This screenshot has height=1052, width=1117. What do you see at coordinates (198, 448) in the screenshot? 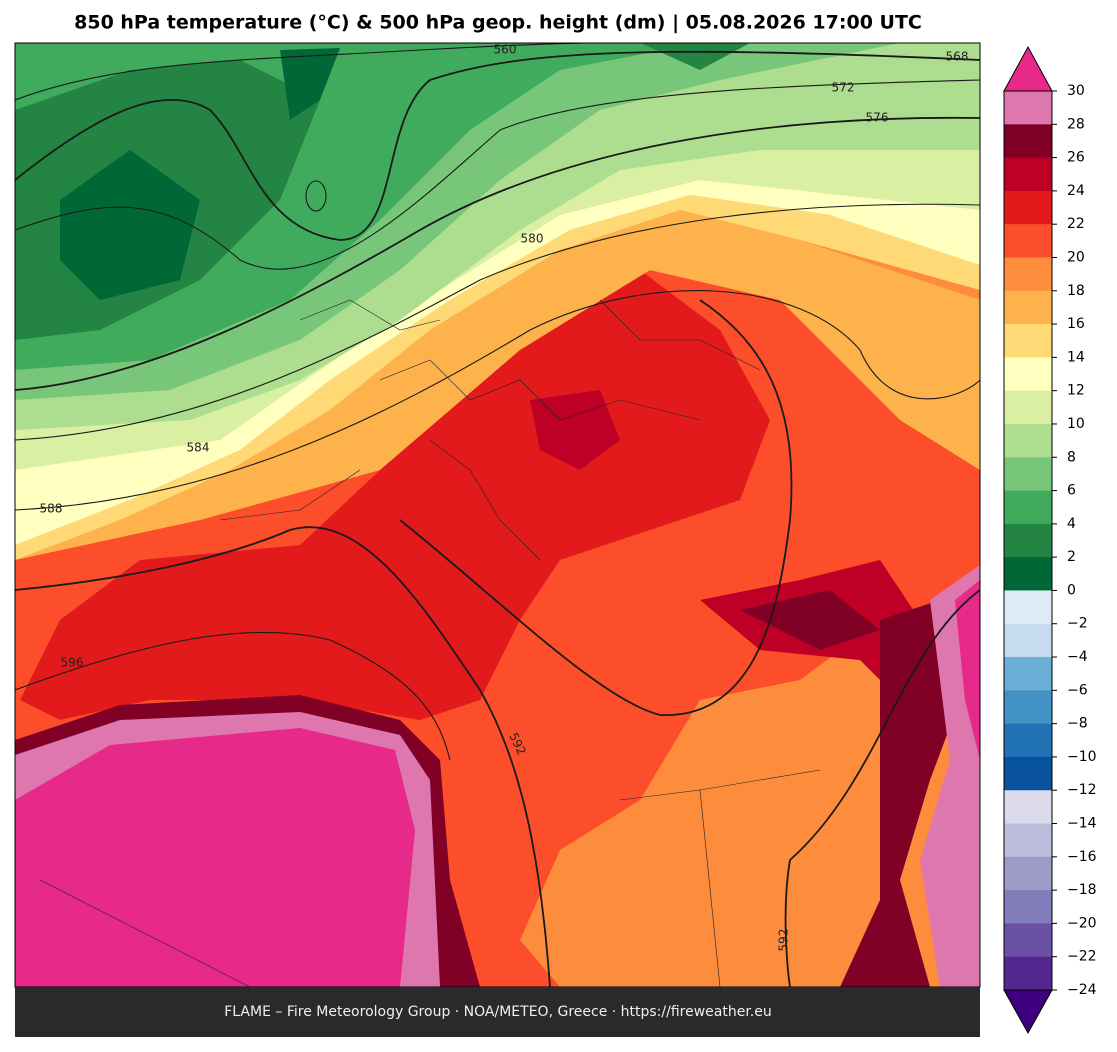
I see `contour-label: 584` at bounding box center [198, 448].